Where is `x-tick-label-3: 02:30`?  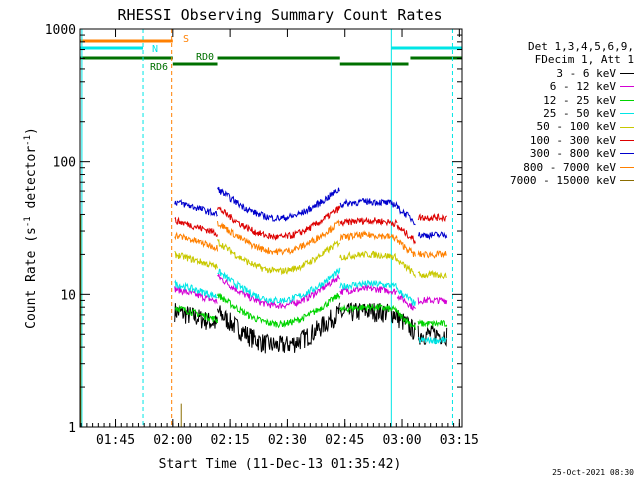 x-tick-label-3: 02:30 is located at coordinates (287, 440).